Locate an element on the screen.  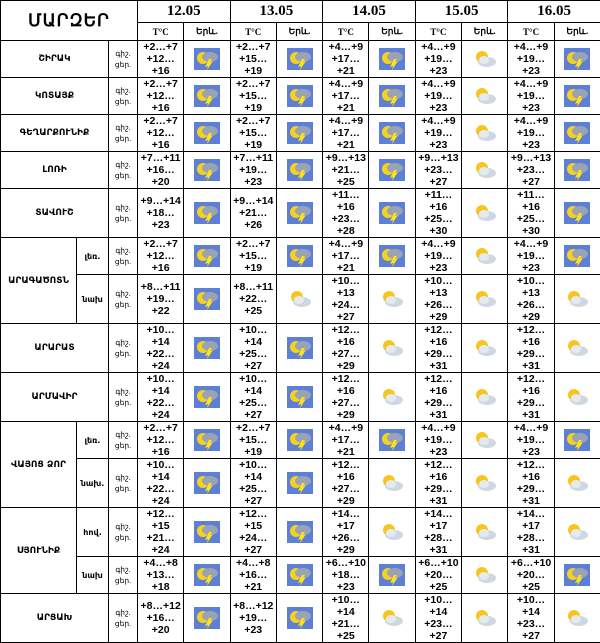
day-temp: +16…+20 is located at coordinates (160, 624).